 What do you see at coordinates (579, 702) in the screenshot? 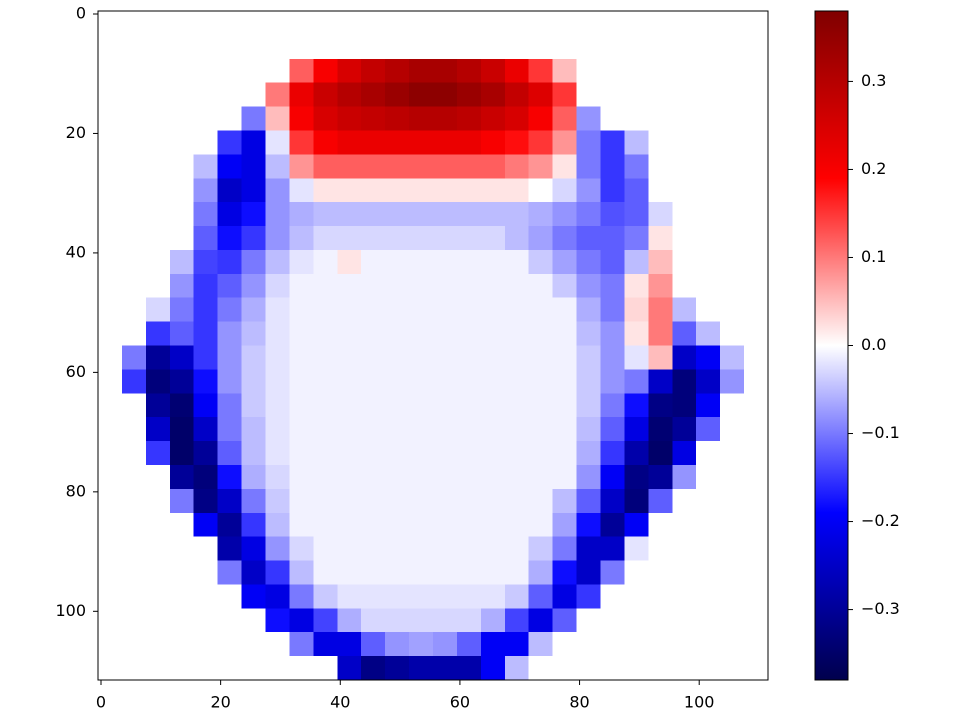
I see `x-tick-label: 80` at bounding box center [579, 702].